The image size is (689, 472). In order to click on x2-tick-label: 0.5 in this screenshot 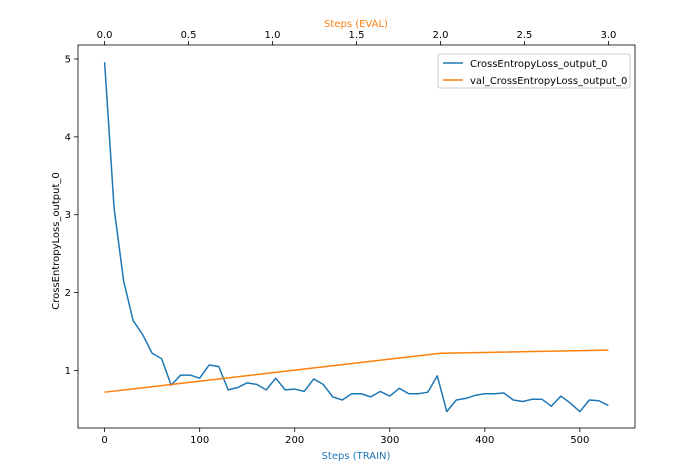, I will do `click(189, 35)`.